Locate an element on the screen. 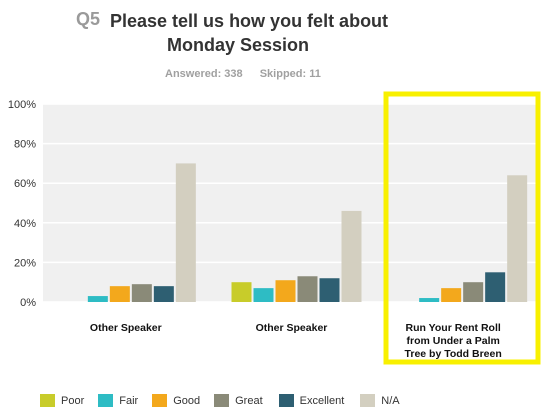 Image resolution: width=545 pixels, height=419 pixels. skipped-count: Skipped: 11 is located at coordinates (290, 74).